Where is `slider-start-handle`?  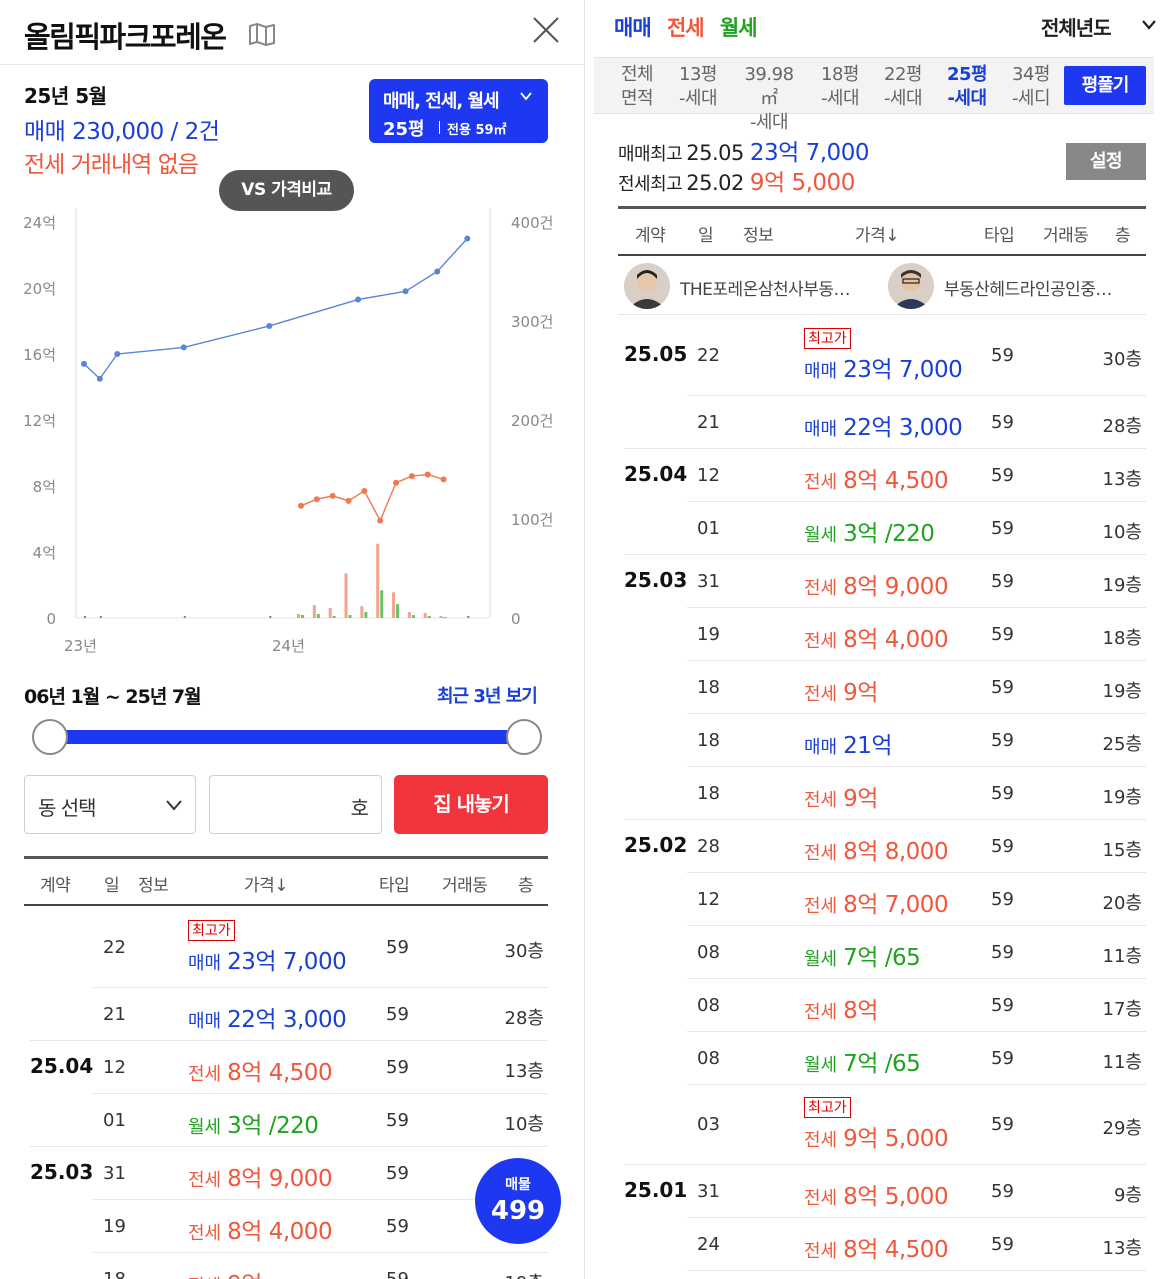 slider-start-handle is located at coordinates (50, 737).